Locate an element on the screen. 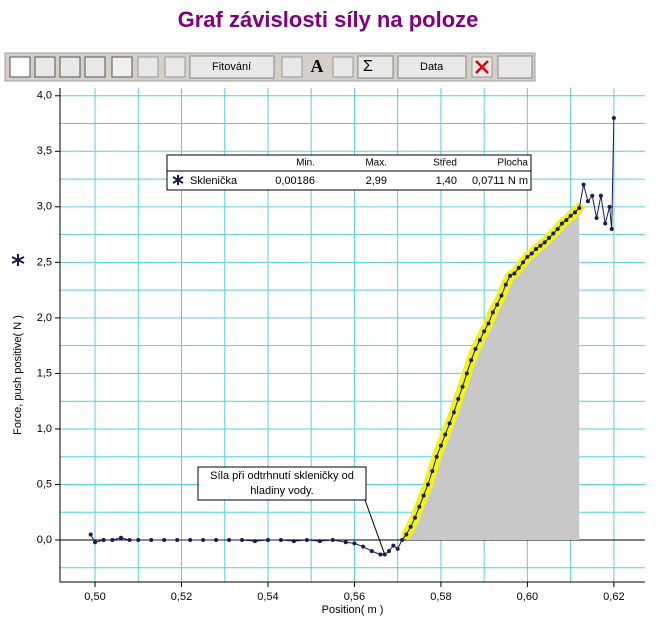 The image size is (665, 637). stats-header: Min. is located at coordinates (305, 163).